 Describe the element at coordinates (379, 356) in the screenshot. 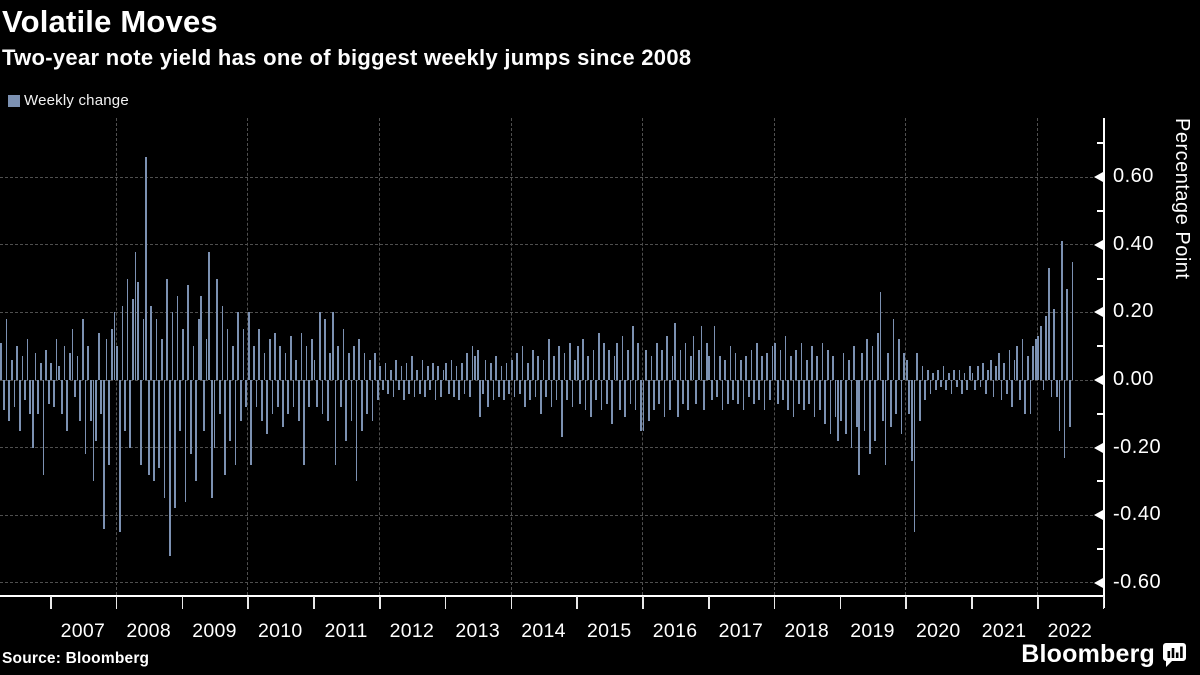

I see `gridline-vertical` at that location.